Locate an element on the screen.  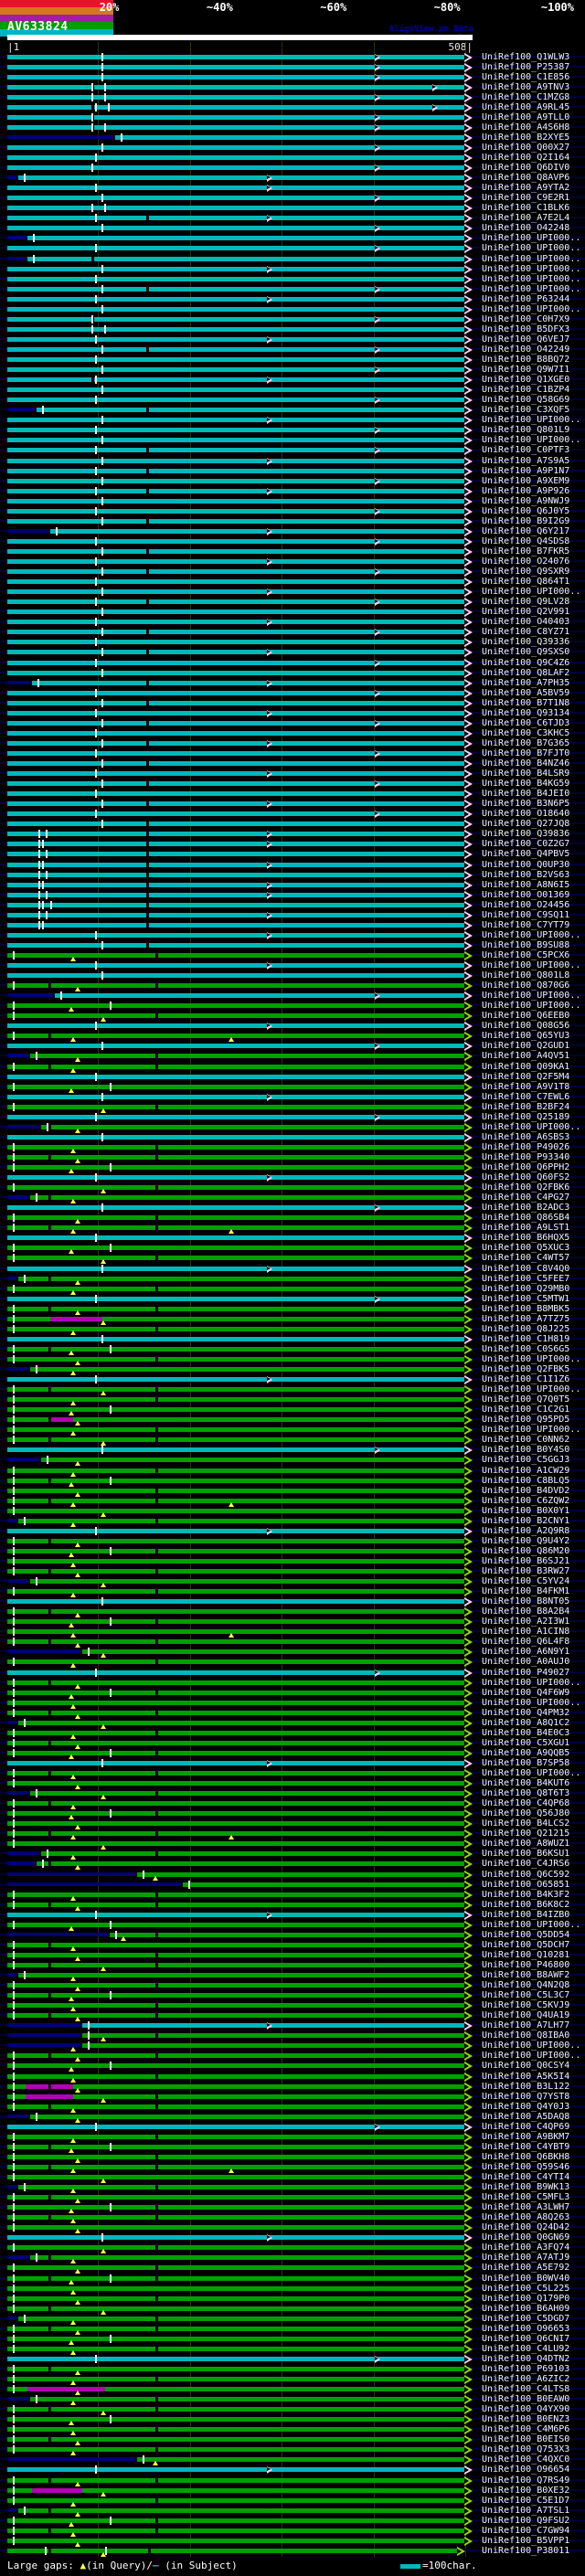
hit-label: UniRef100_Q56J80 is located at coordinates (526, 1813).